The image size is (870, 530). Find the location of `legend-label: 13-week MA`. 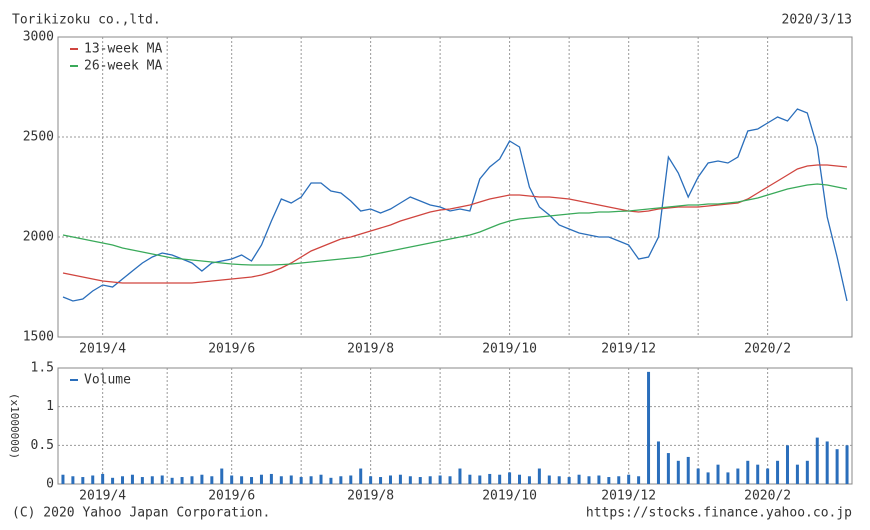

legend-label: 13-week MA is located at coordinates (123, 49).